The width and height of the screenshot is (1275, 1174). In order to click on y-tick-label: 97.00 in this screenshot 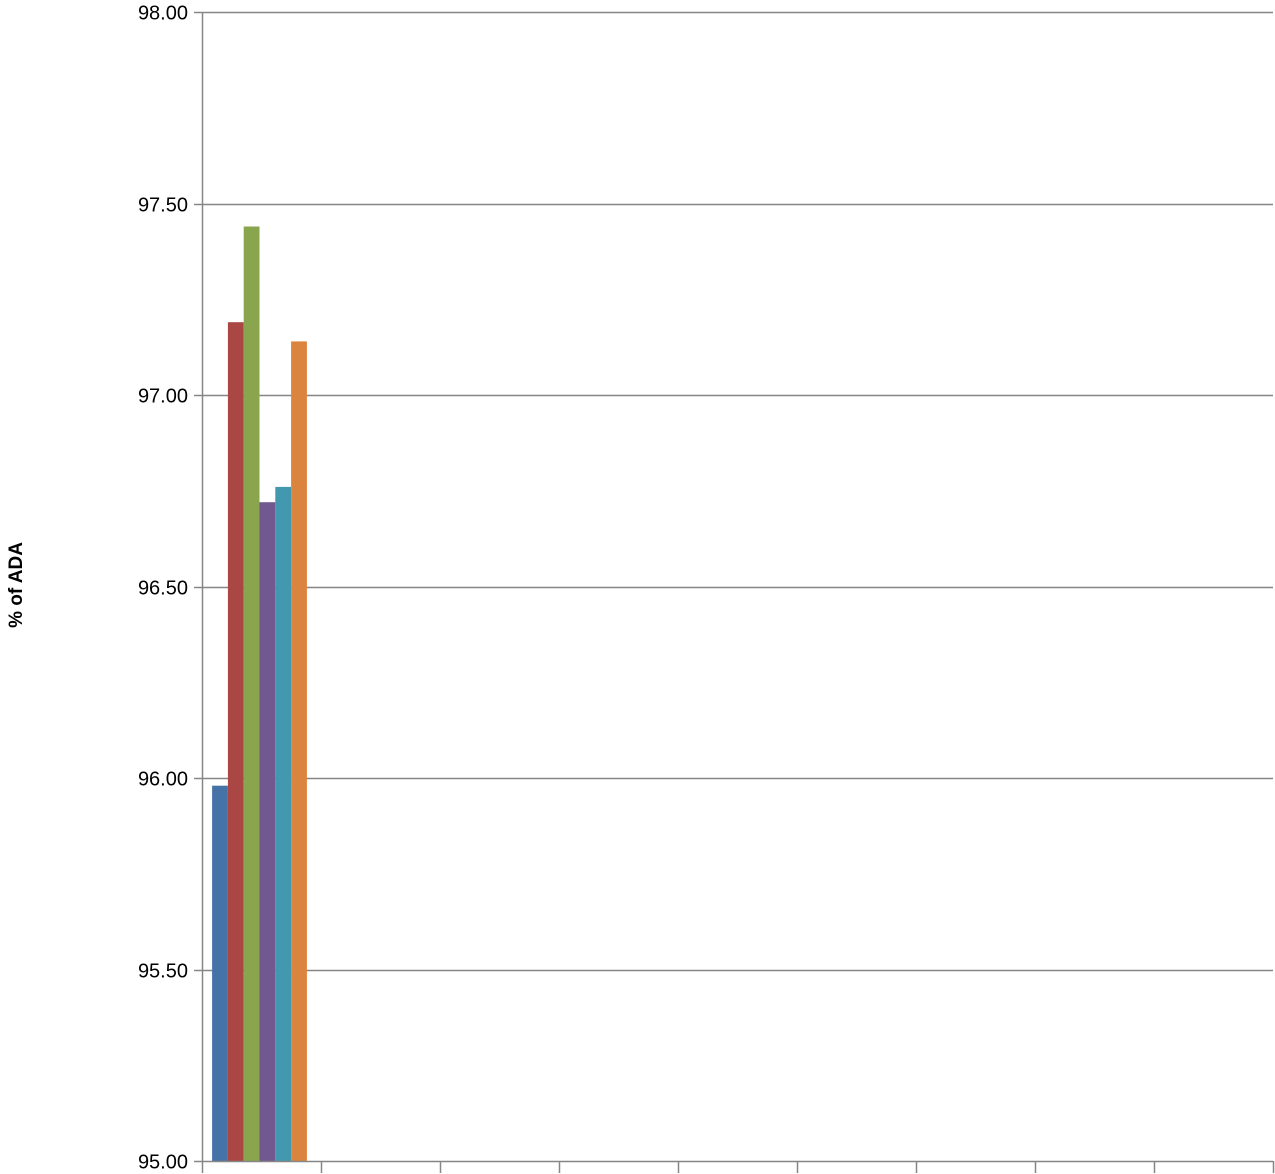, I will do `click(163, 397)`.